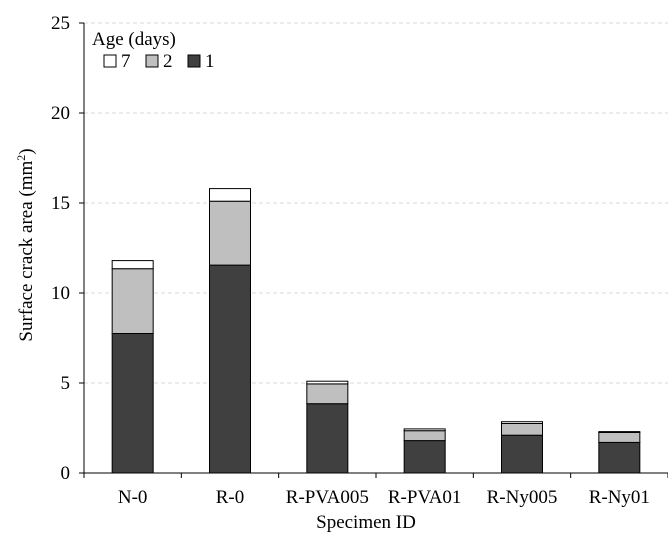  I want to click on x-tick-label: R-Ny01, so click(619, 497).